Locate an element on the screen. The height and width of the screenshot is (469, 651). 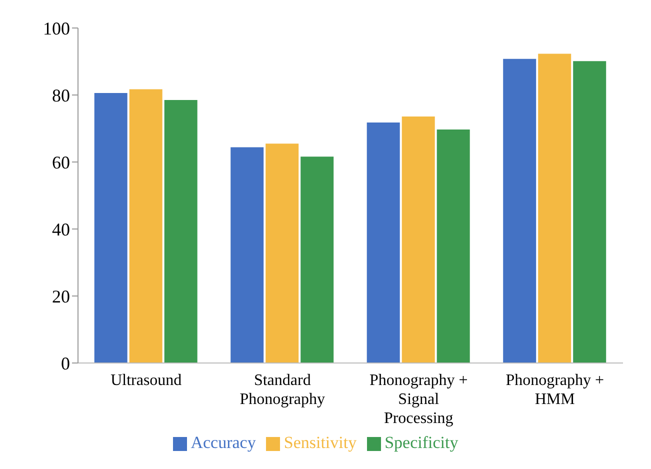
y-tick-label: 0 is located at coordinates (65, 363).